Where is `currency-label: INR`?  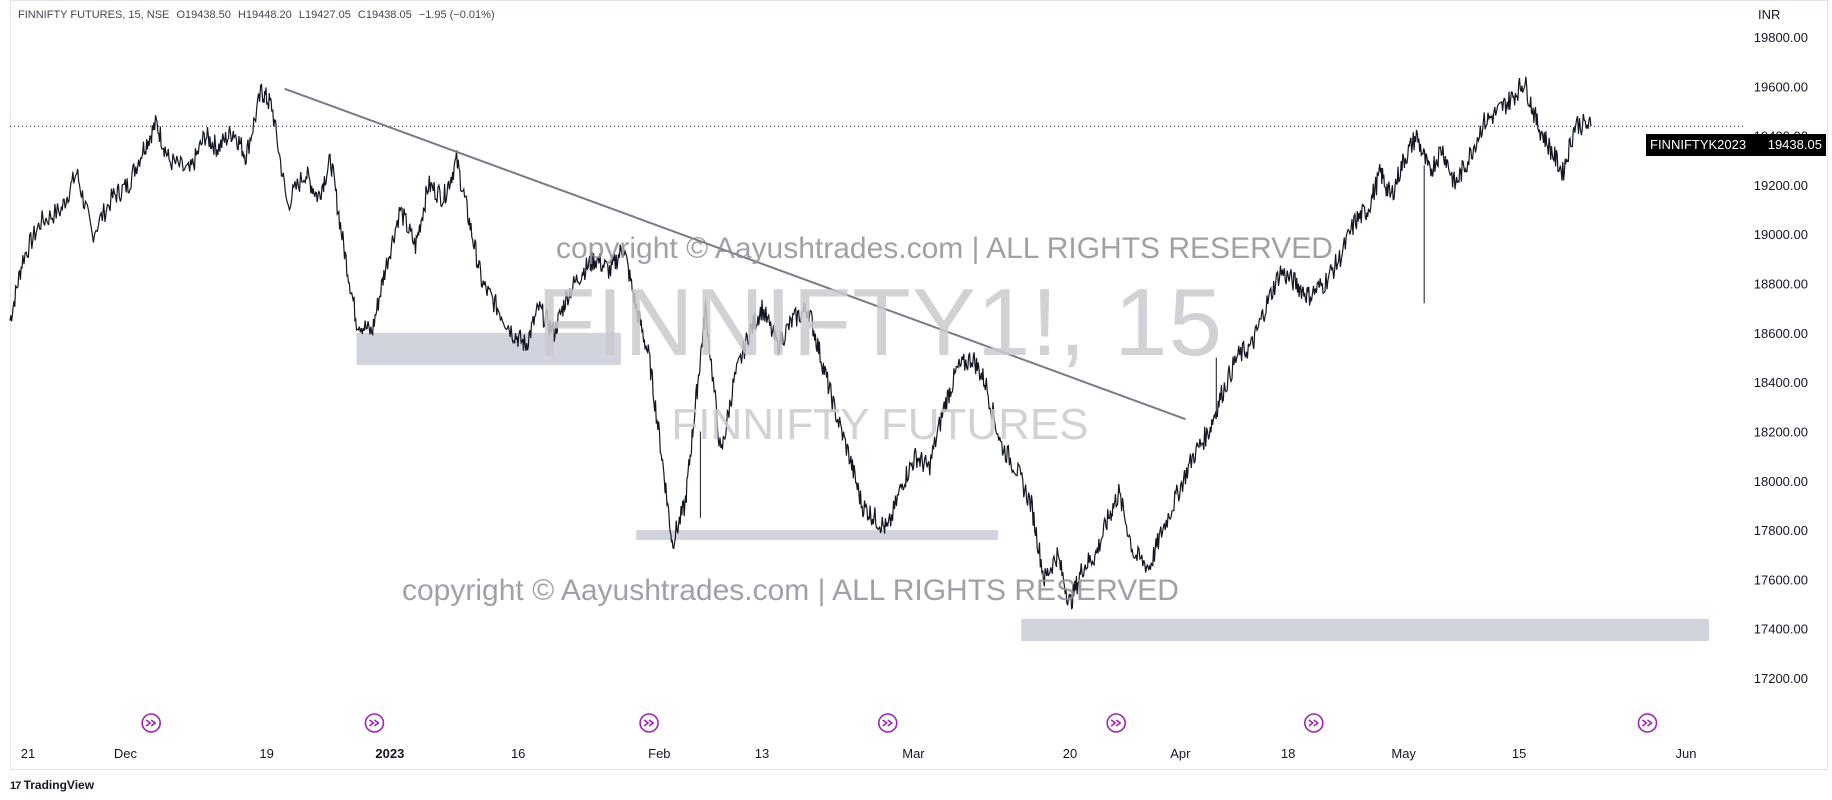 currency-label: INR is located at coordinates (1769, 14).